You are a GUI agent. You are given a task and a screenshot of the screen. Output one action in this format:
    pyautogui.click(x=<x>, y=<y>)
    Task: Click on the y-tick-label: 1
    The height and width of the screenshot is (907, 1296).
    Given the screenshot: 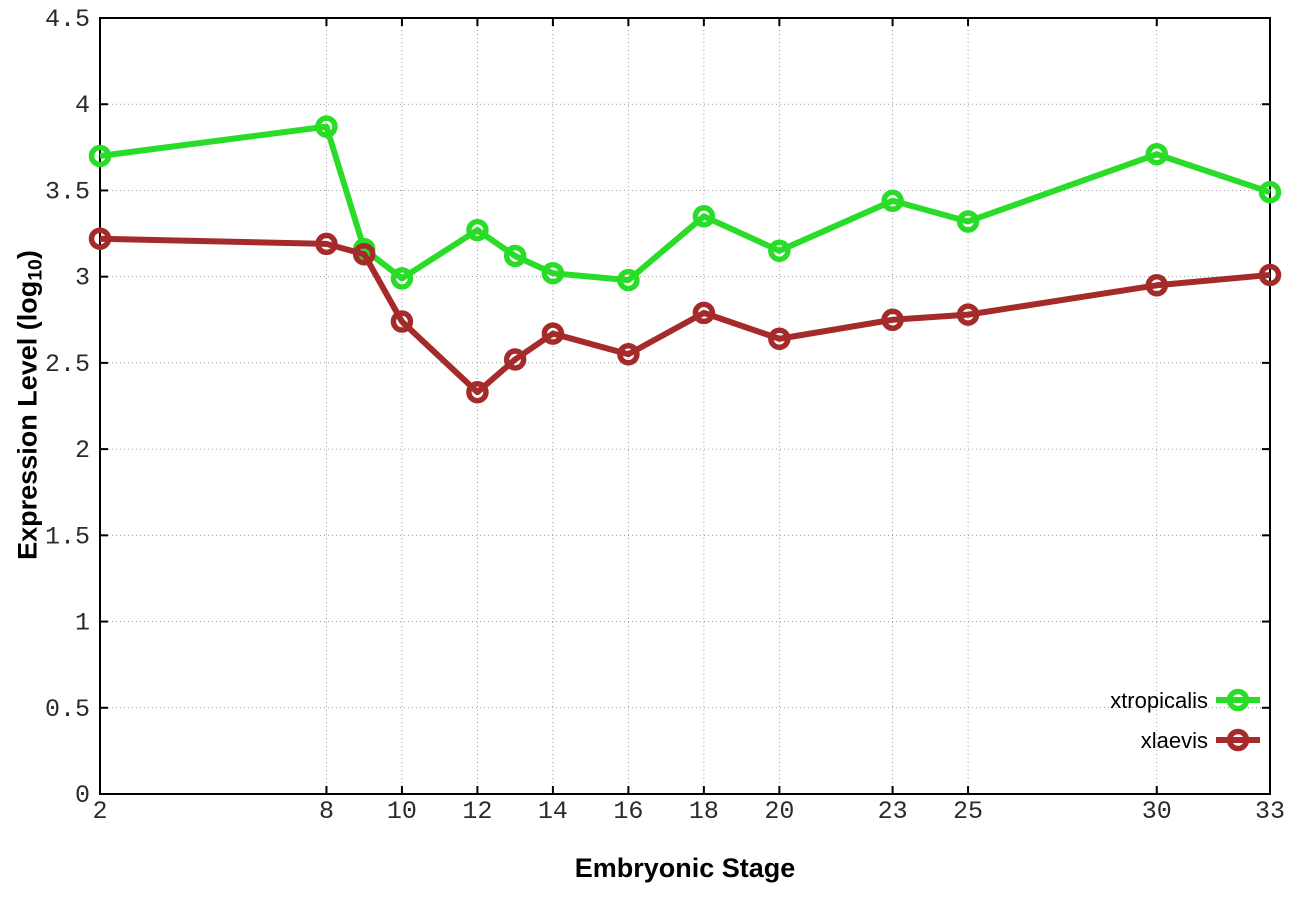 What is the action you would take?
    pyautogui.click(x=82, y=623)
    